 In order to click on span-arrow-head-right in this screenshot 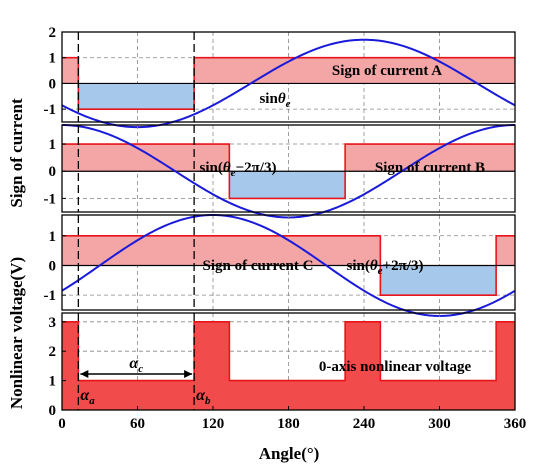, I will do `click(188, 374)`.